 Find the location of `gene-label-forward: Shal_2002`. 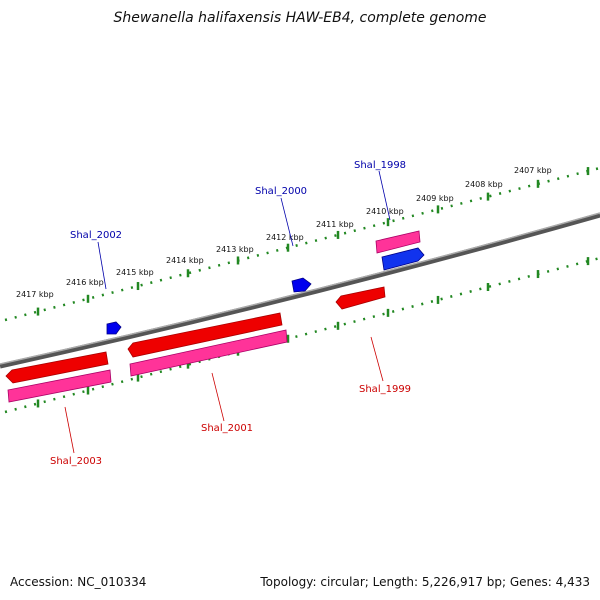

gene-label-forward: Shal_2002 is located at coordinates (96, 235).